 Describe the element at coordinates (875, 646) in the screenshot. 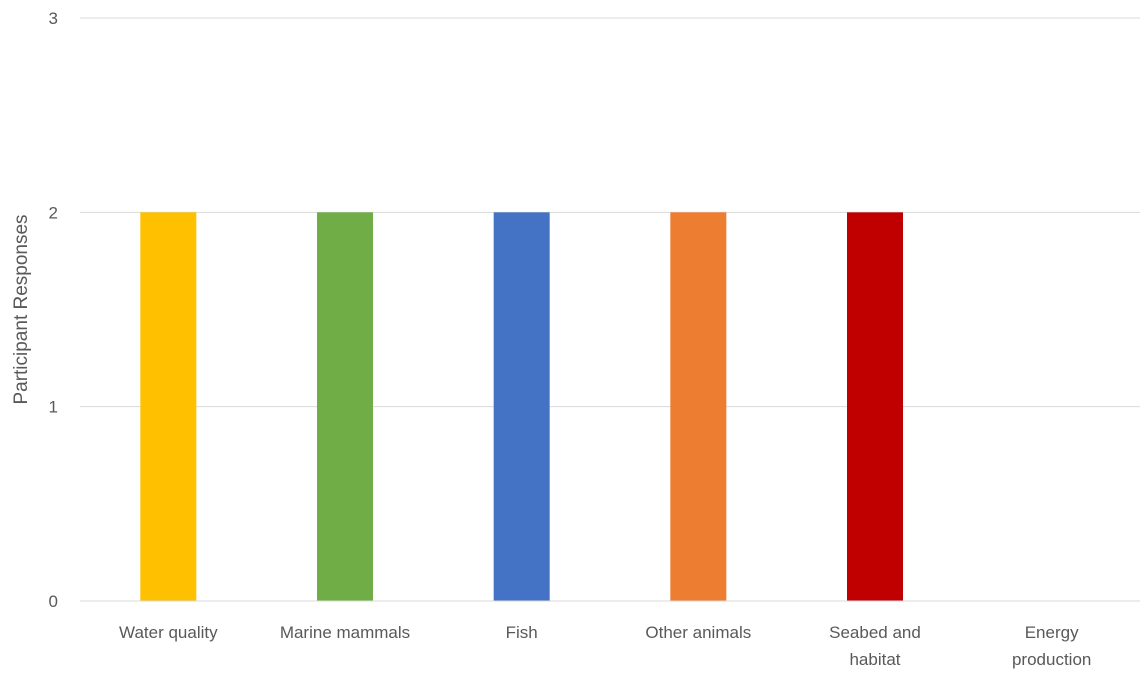

I see `x-tick-label: Seabed and habitat` at that location.